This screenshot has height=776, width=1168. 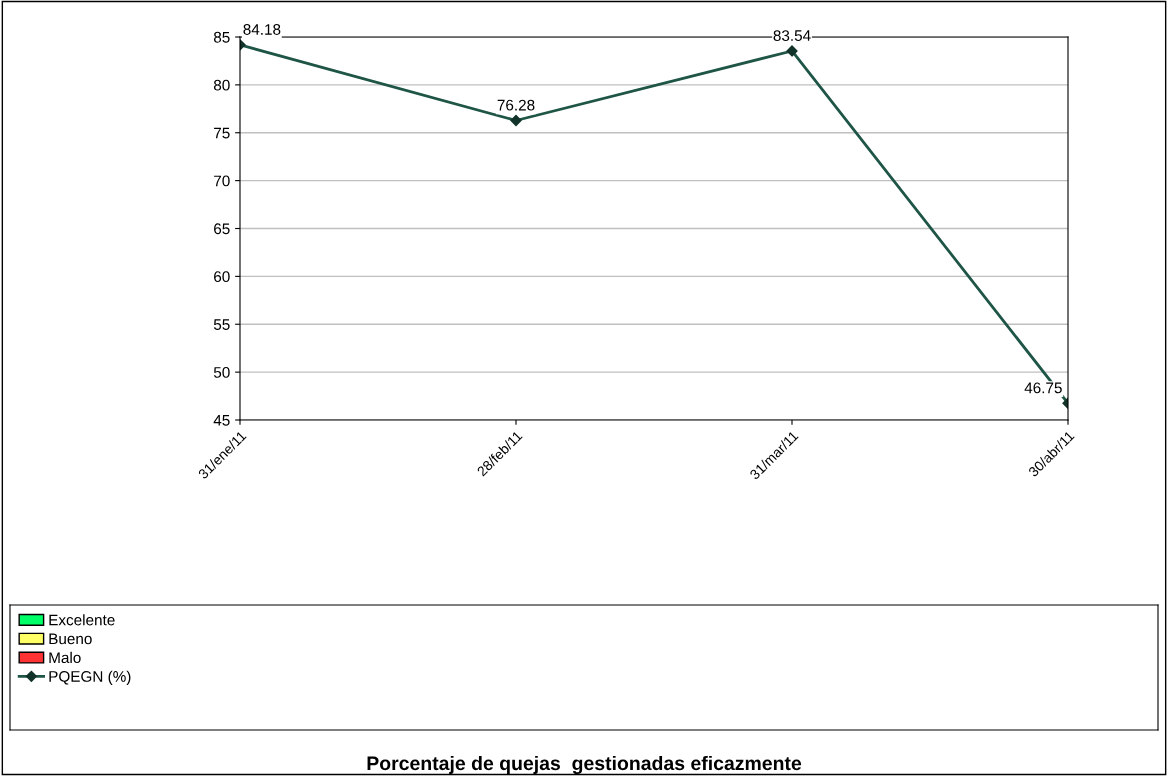 I want to click on legend-label: Malo, so click(x=65, y=657).